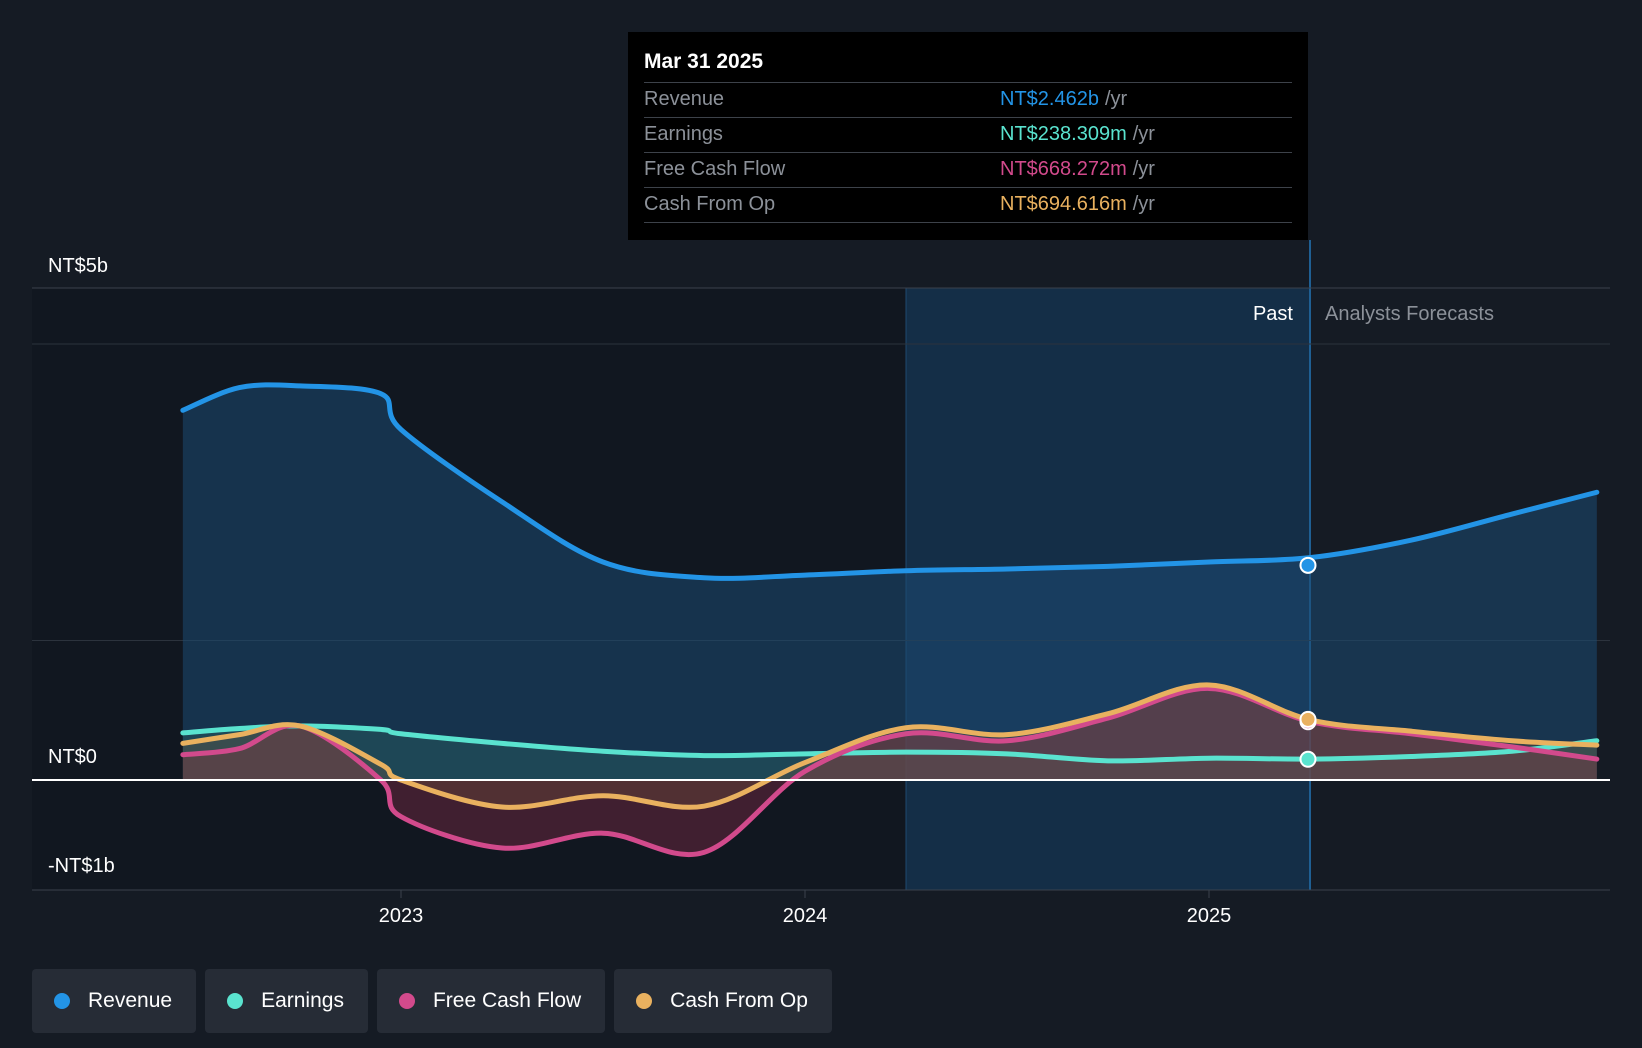 The width and height of the screenshot is (1642, 1048). What do you see at coordinates (1409, 314) in the screenshot?
I see `analysts-forecasts-label: Analysts Forecasts` at bounding box center [1409, 314].